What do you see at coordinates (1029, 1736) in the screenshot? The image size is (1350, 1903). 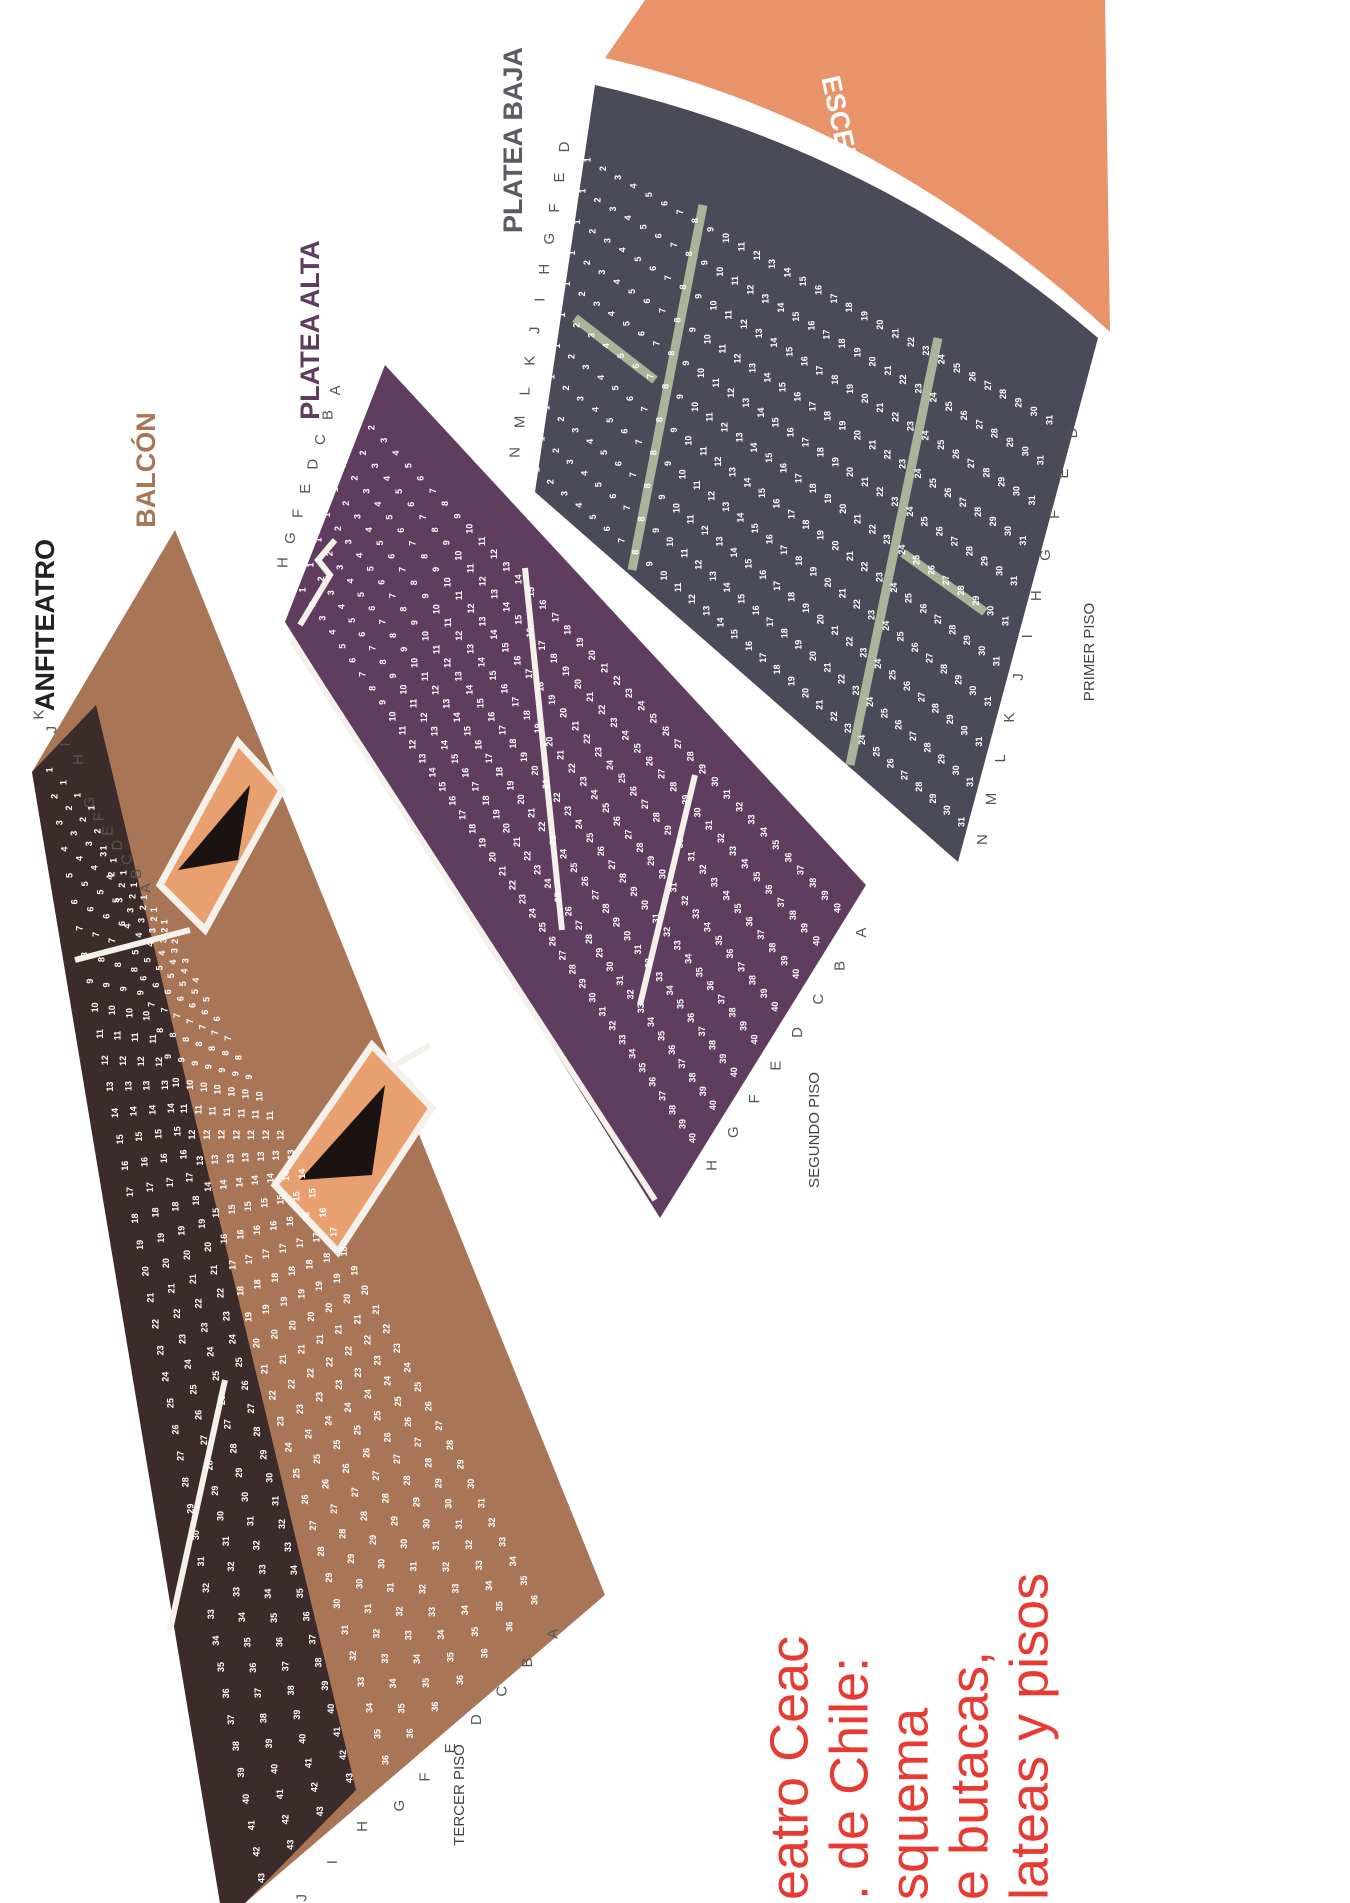 I see `caption-line: lateas y pisos` at bounding box center [1029, 1736].